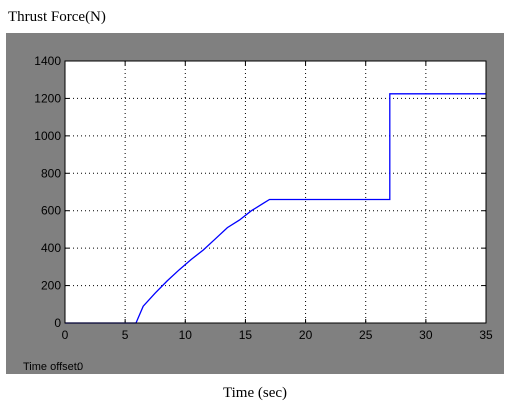 Image resolution: width=510 pixels, height=409 pixels. I want to click on y-tick-label: 1000, so click(47, 136).